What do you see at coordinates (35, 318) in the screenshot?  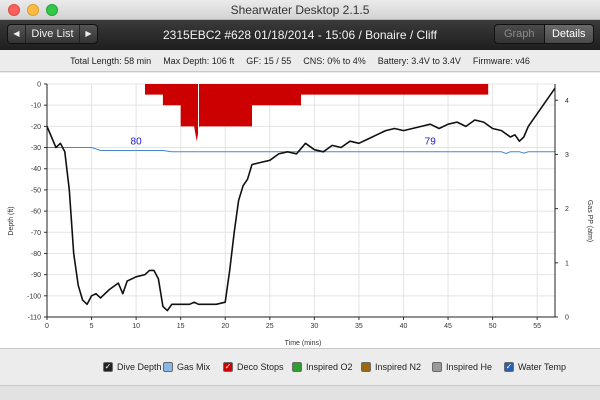 I see `y-tick-label: -110` at bounding box center [35, 318].